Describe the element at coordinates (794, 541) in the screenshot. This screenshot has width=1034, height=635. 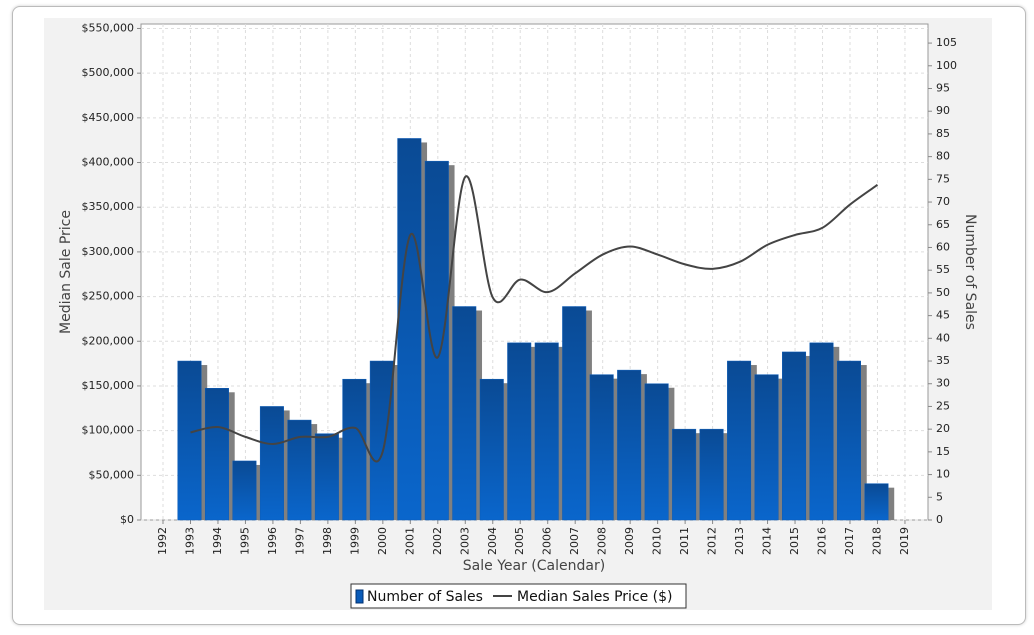
I see `x-tick-label: 2015` at that location.